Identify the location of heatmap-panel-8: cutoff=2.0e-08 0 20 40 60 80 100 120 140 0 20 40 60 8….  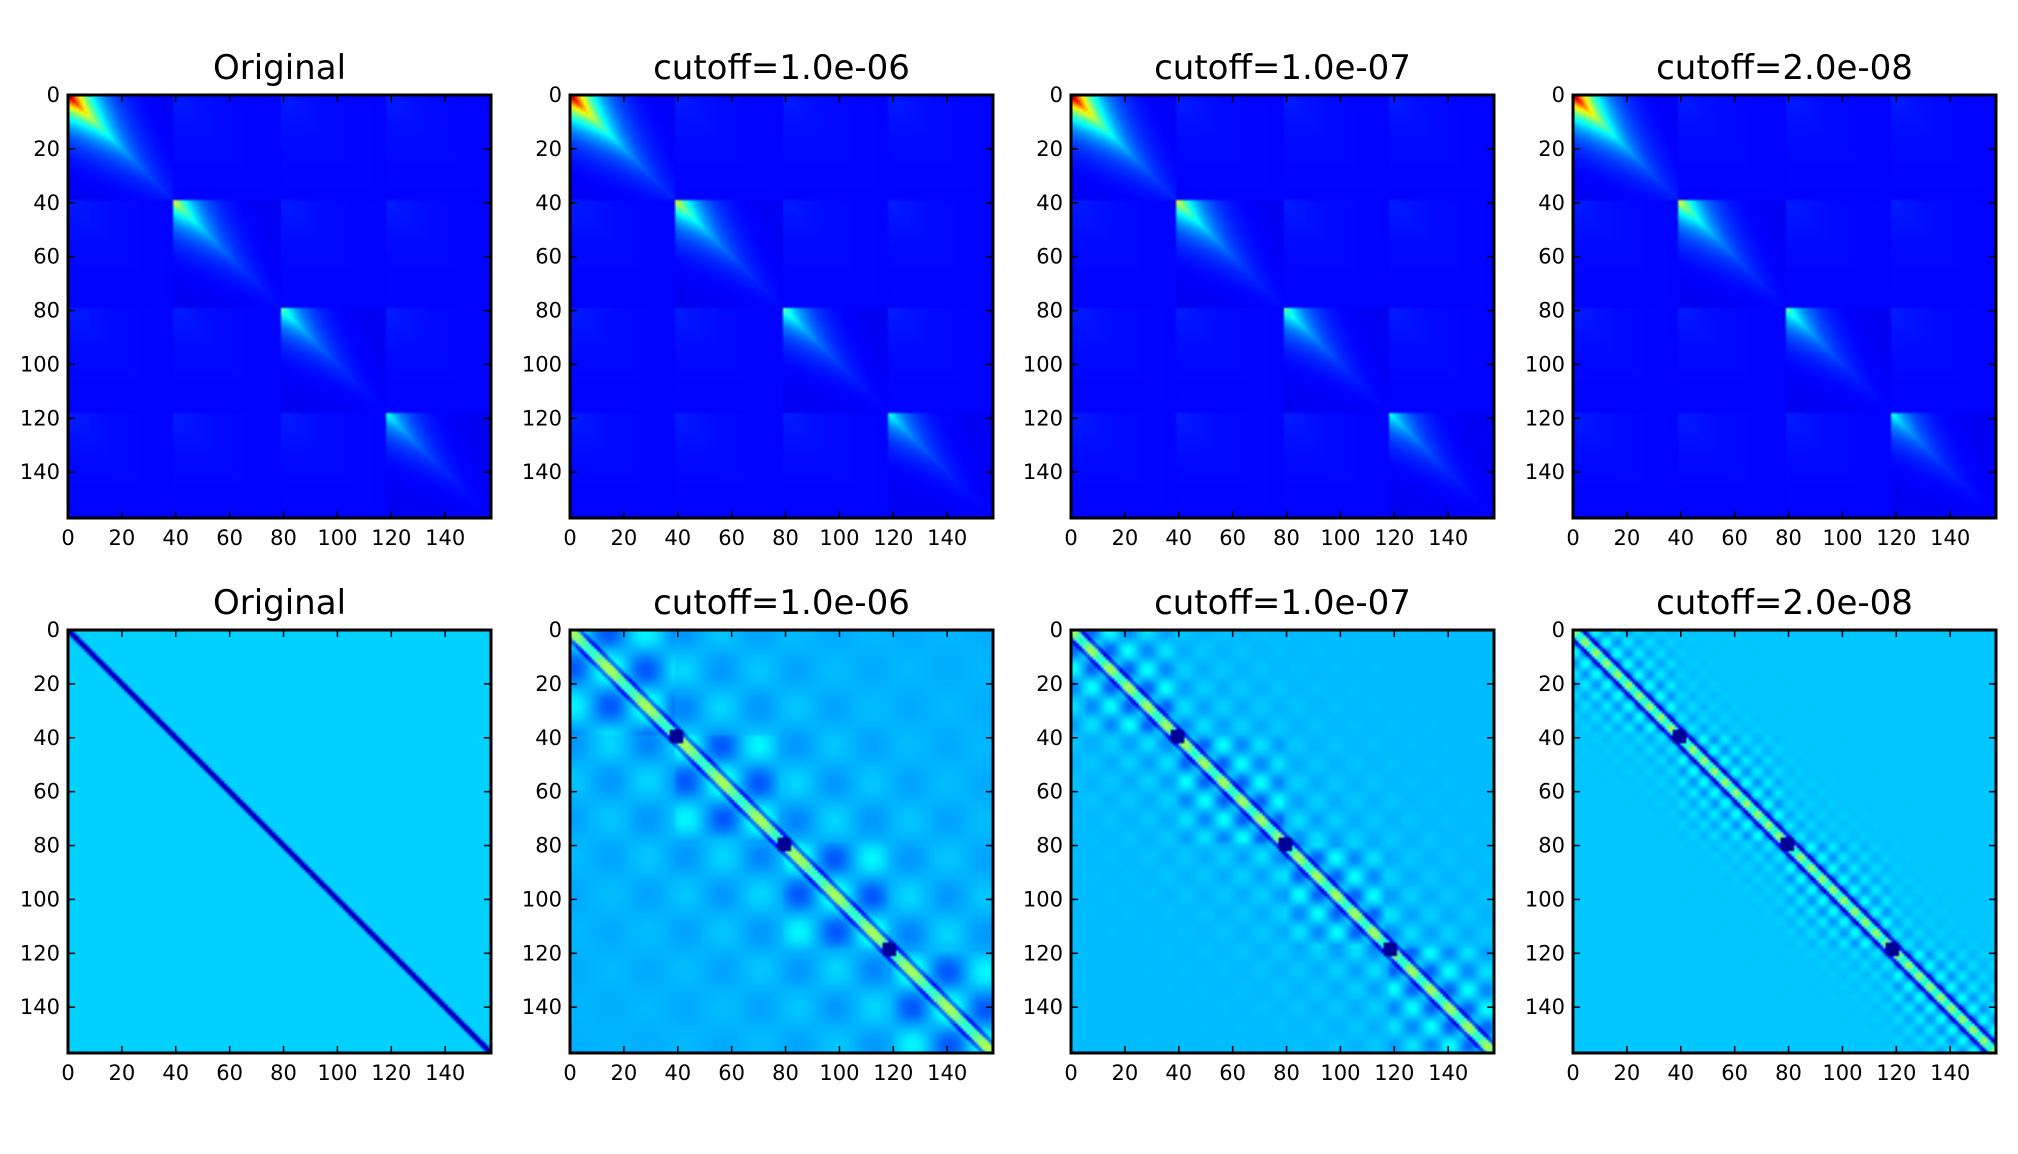
(1761, 834).